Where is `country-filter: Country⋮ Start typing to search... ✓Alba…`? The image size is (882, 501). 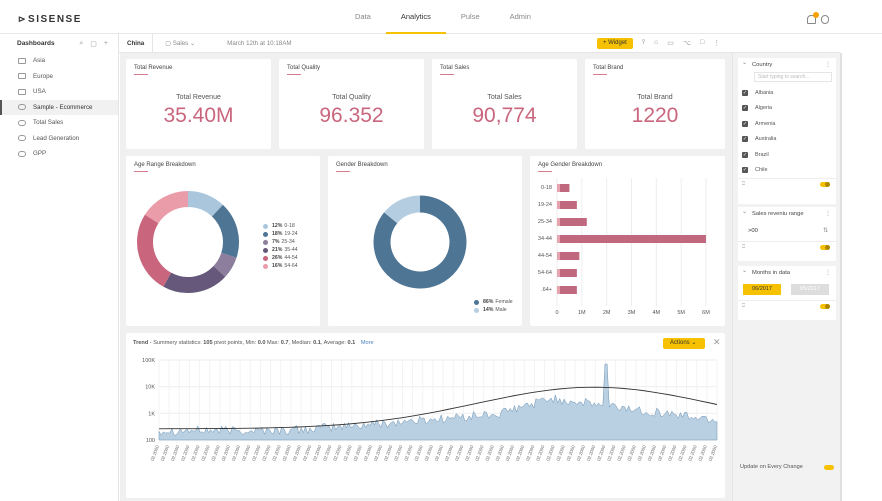 country-filter: Country⋮ Start typing to search... ✓Alba… is located at coordinates (787, 131).